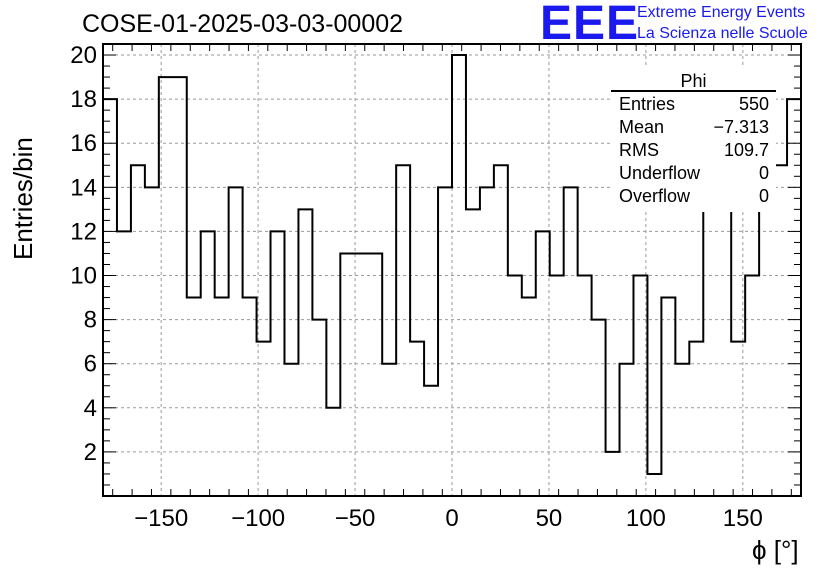 The image size is (836, 572). Describe the element at coordinates (722, 33) in the screenshot. I see `logo-line-2: La Scienza nelle Scuole` at that location.